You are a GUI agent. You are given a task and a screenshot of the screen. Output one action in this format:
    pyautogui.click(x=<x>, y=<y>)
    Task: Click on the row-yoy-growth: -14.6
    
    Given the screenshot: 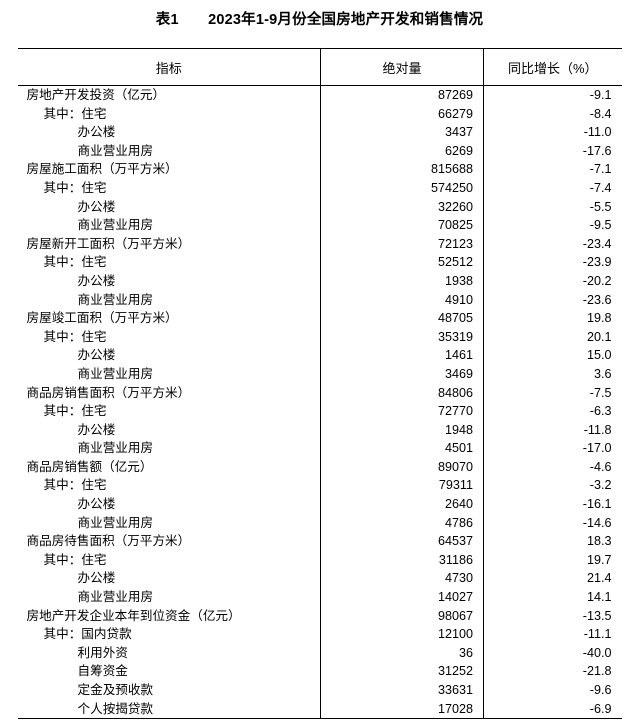 What is the action you would take?
    pyautogui.click(x=552, y=523)
    